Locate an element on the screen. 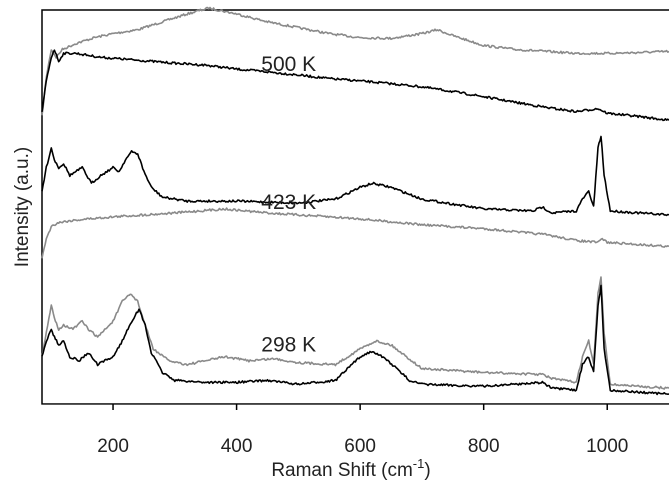 The width and height of the screenshot is (669, 490). temperature-label: 298 K is located at coordinates (288, 345).